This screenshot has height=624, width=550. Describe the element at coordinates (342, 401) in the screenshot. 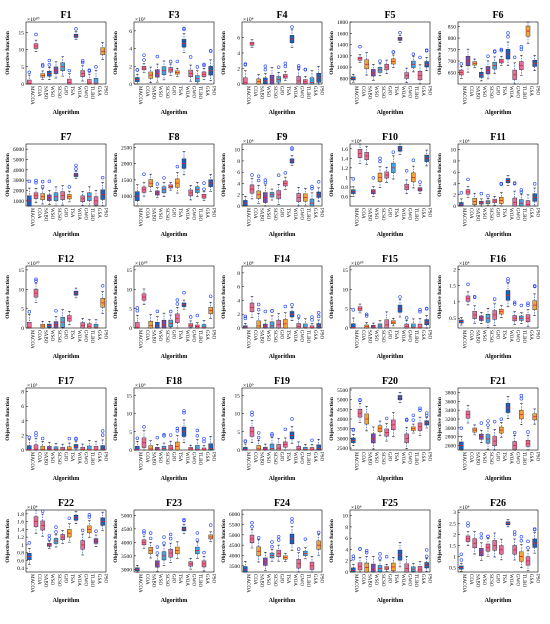

I see `y-tick-label: 5000` at that location.